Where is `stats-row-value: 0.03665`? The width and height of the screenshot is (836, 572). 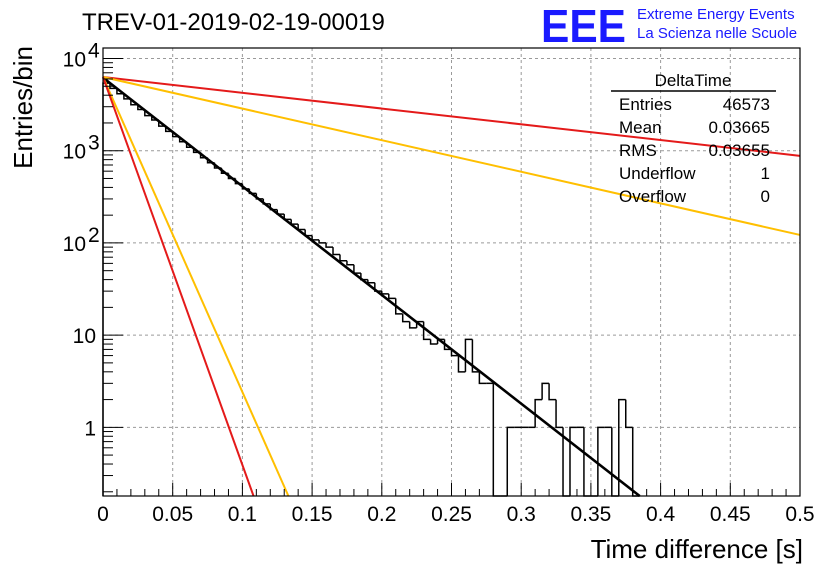
stats-row-value: 0.03665 is located at coordinates (739, 127).